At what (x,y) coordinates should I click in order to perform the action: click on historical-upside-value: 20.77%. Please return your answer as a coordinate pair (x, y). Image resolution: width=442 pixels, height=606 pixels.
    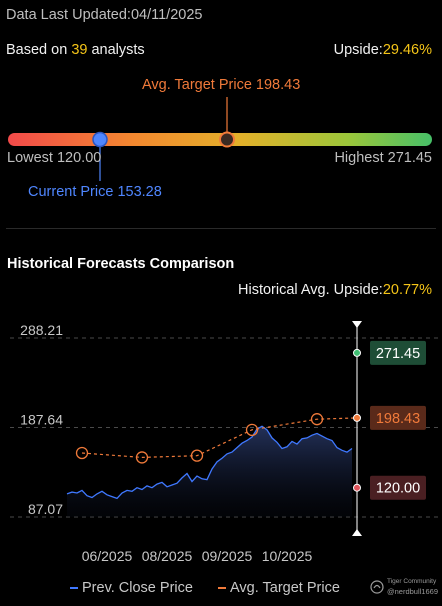
    Looking at the image, I should click on (407, 290).